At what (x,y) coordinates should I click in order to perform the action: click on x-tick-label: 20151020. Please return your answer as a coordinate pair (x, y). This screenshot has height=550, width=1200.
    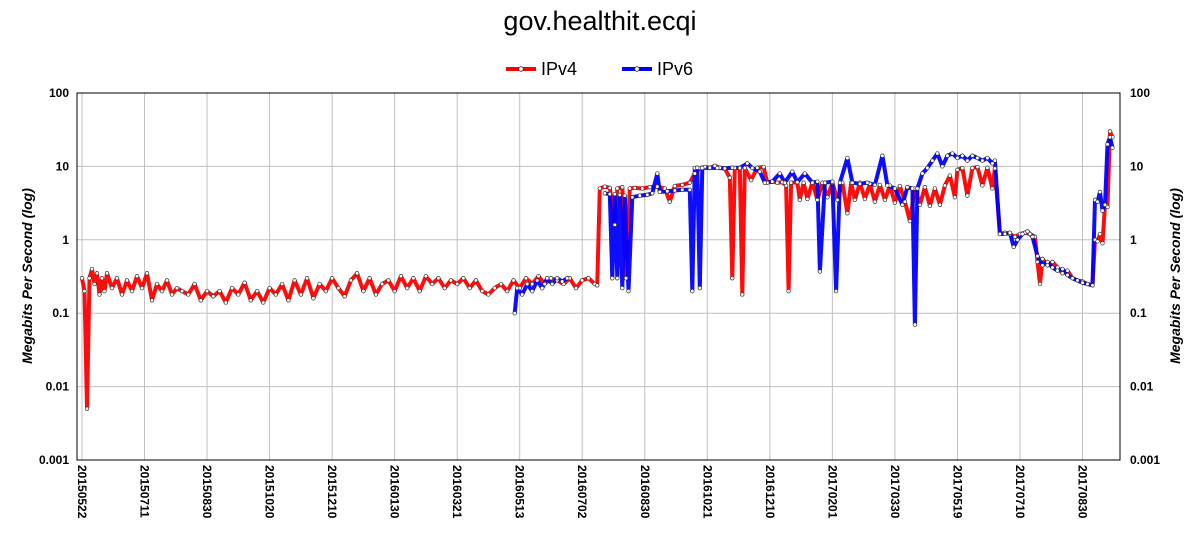
    Looking at the image, I should click on (270, 492).